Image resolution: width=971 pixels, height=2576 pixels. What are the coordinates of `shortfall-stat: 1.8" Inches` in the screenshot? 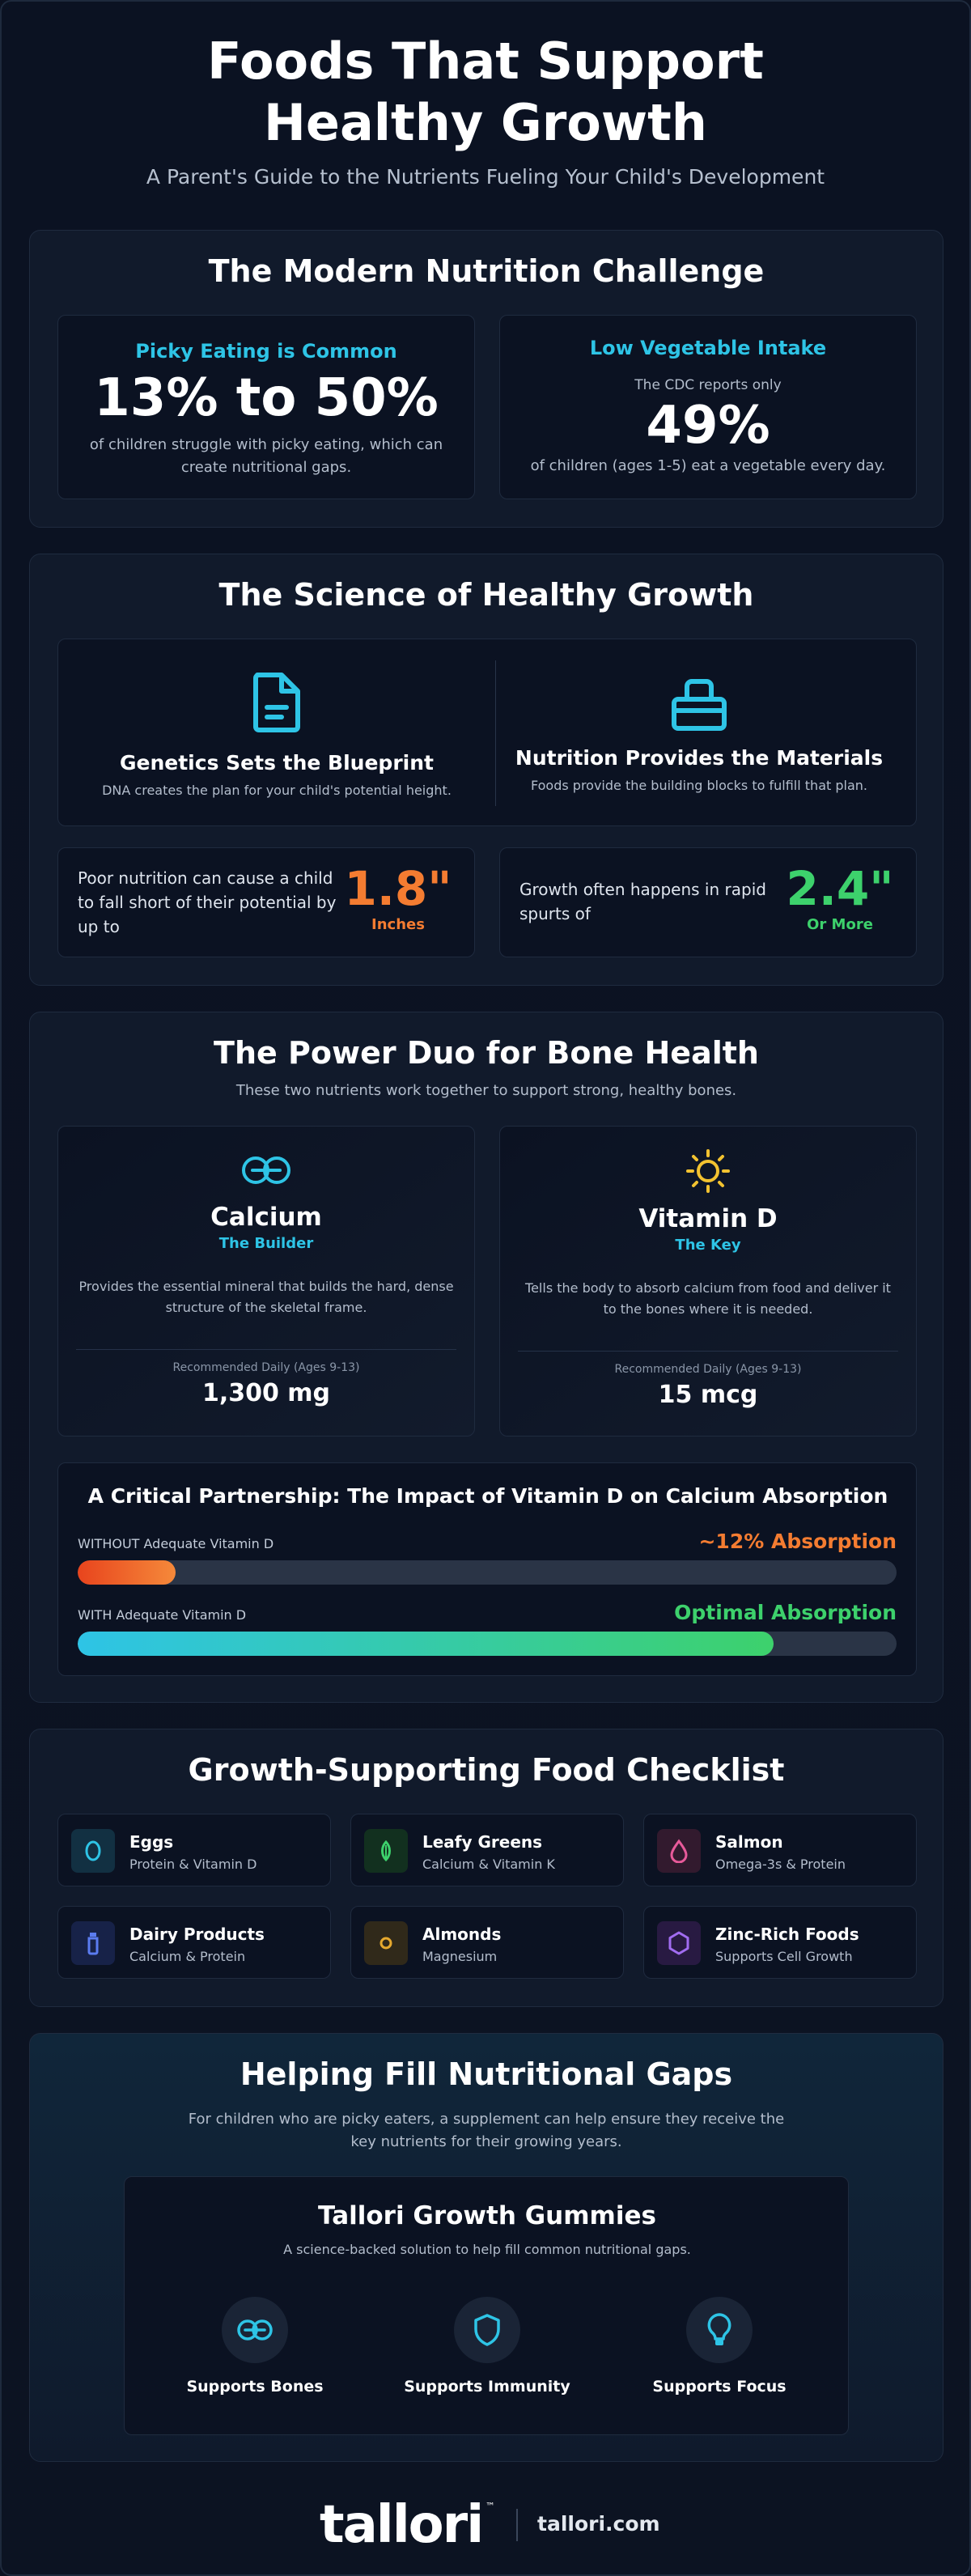 It's located at (398, 897).